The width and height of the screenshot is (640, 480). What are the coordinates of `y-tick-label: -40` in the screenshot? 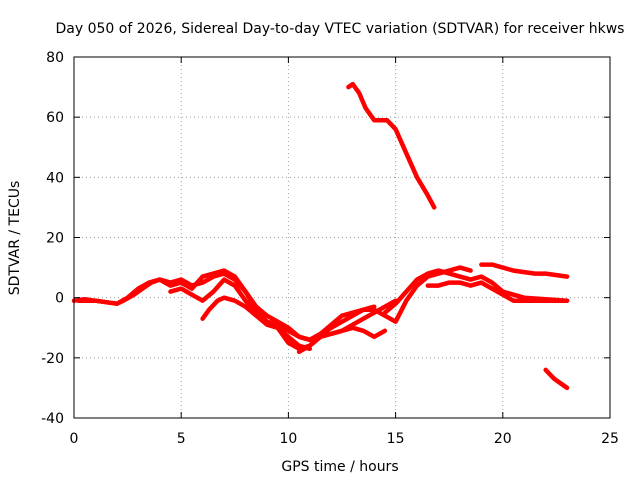 It's located at (52, 419).